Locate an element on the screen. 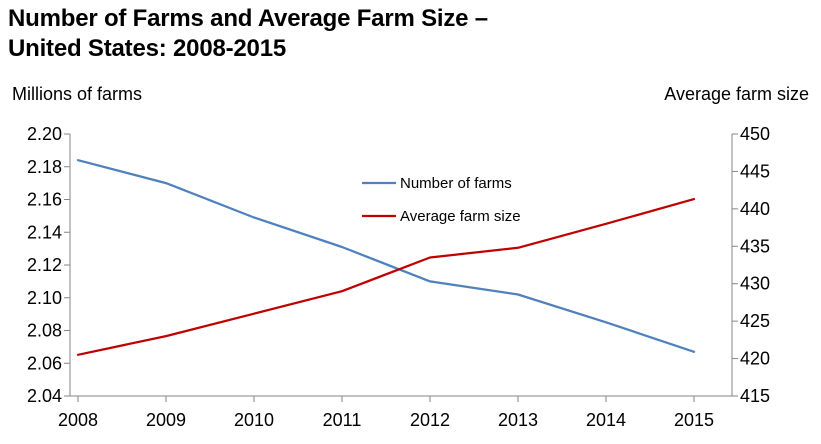  y-right-tick-label: 445 is located at coordinates (755, 171).